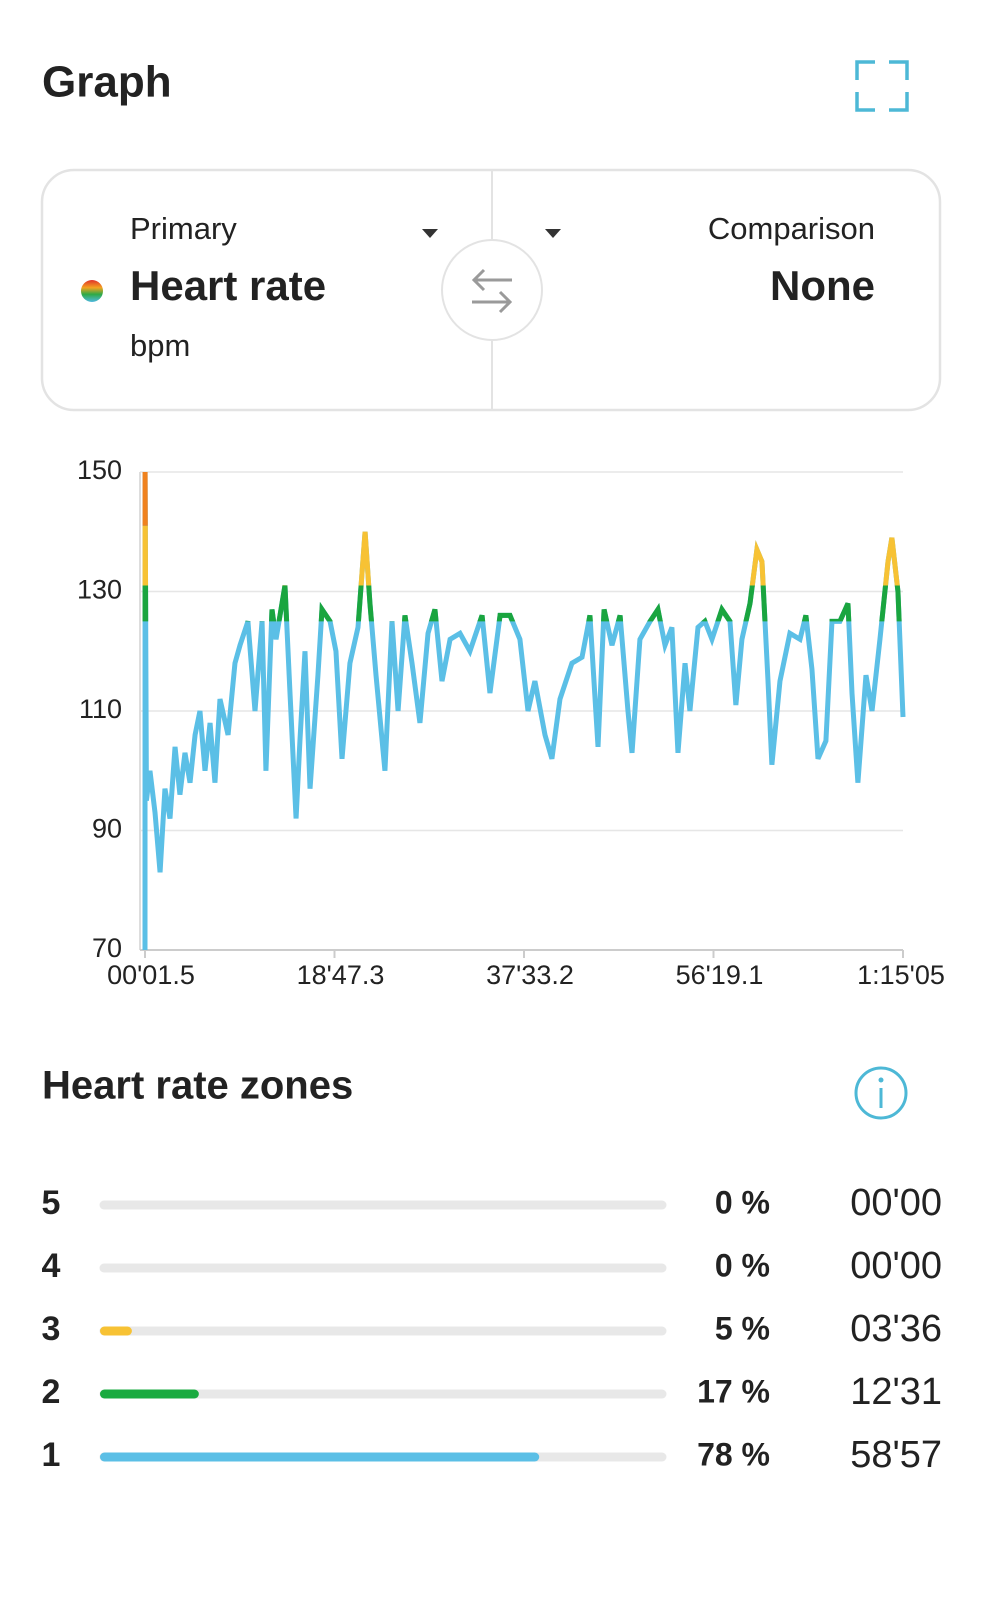  Describe the element at coordinates (99, 590) in the screenshot. I see `y-tick-label: 130` at that location.